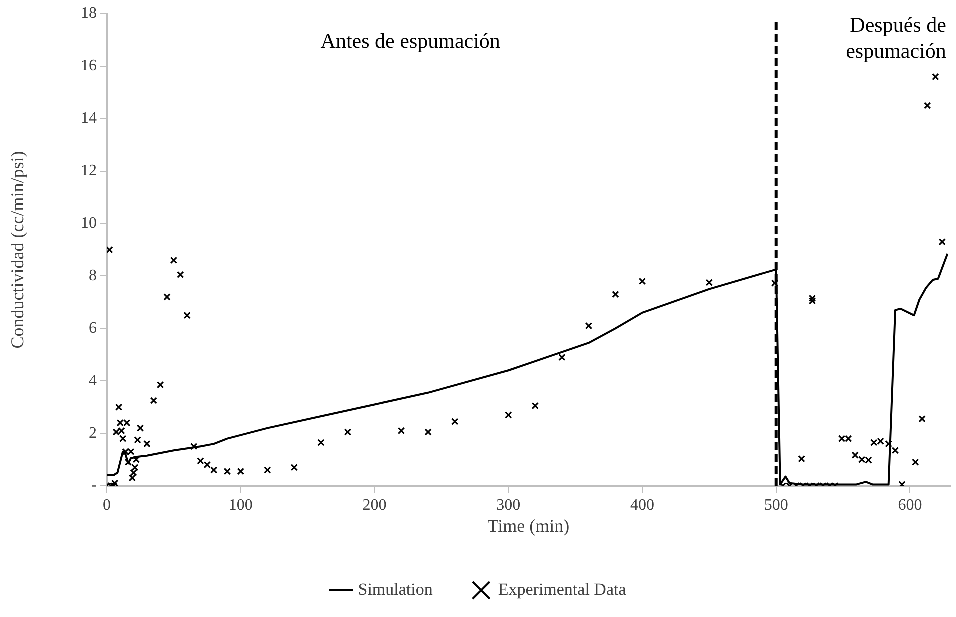 This screenshot has height=617, width=956. I want to click on y-tick-label: 6, so click(93, 328).